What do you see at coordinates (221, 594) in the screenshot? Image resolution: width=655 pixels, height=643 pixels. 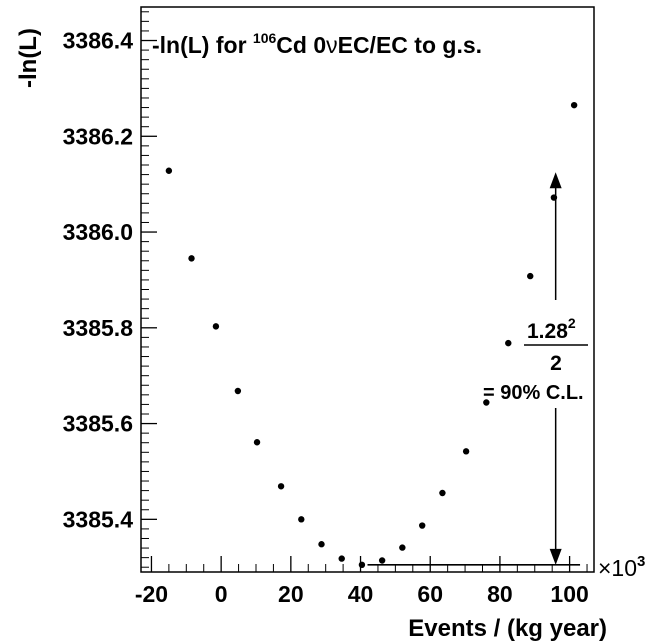 I see `x-tick-label: 0` at bounding box center [221, 594].